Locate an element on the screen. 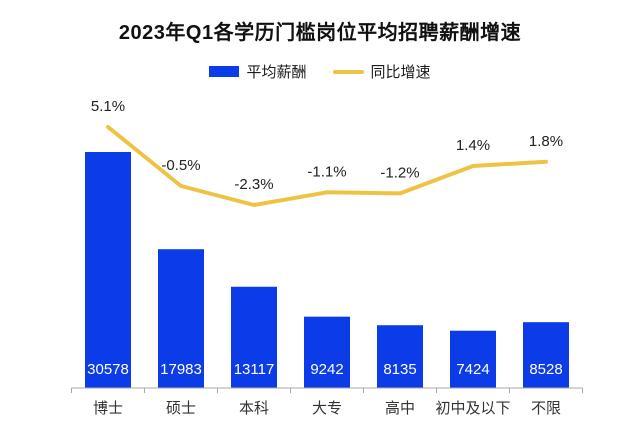 The height and width of the screenshot is (439, 640). chart-title: 2023年Q1各学历门槛岗位平均招聘薪酬增速 is located at coordinates (320, 33).